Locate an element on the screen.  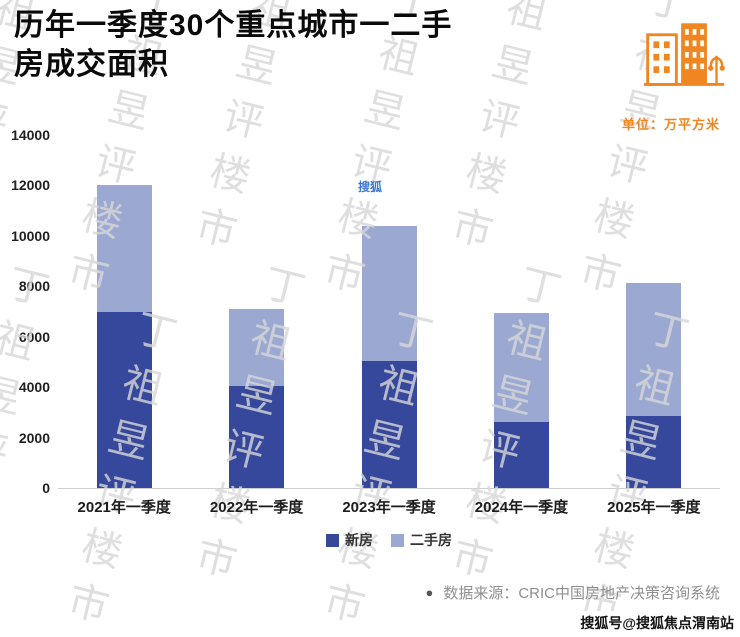
bar-group-2021 is located at coordinates (124, 311).